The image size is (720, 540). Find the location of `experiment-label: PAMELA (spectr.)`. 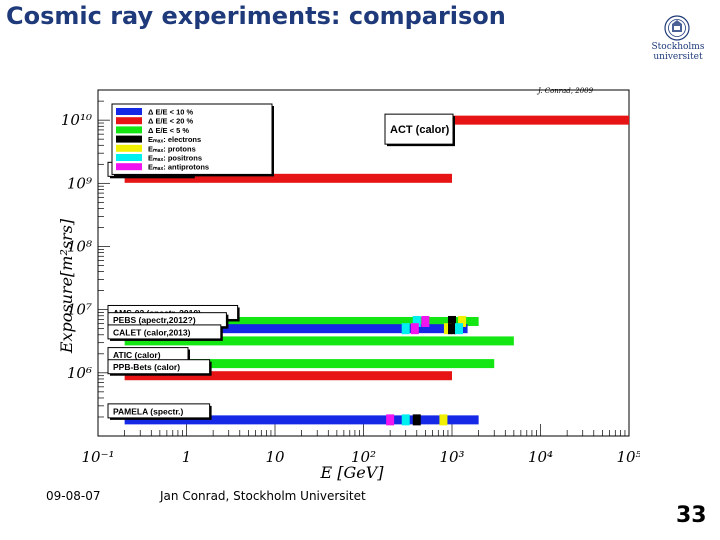

experiment-label: PAMELA (spectr.) is located at coordinates (148, 411).